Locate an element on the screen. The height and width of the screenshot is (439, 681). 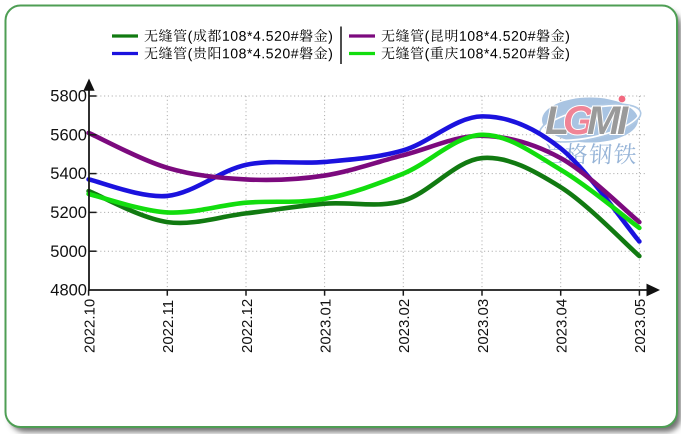
svg-text: 5000 is located at coordinates (68, 252).